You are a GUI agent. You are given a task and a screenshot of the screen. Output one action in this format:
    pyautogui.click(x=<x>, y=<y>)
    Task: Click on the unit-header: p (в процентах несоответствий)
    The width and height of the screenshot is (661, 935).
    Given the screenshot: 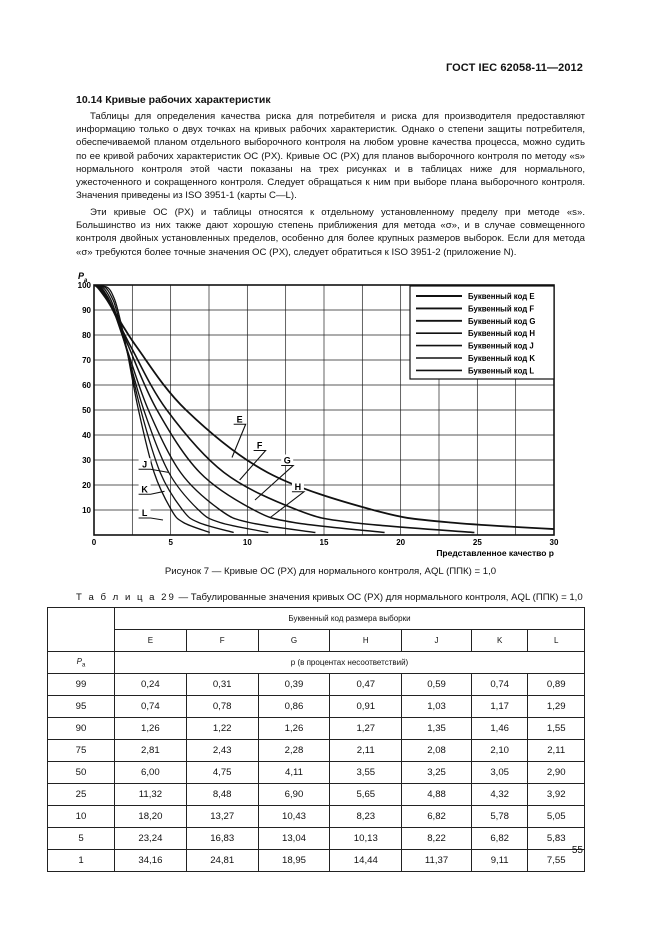 What is the action you would take?
    pyautogui.click(x=349, y=662)
    